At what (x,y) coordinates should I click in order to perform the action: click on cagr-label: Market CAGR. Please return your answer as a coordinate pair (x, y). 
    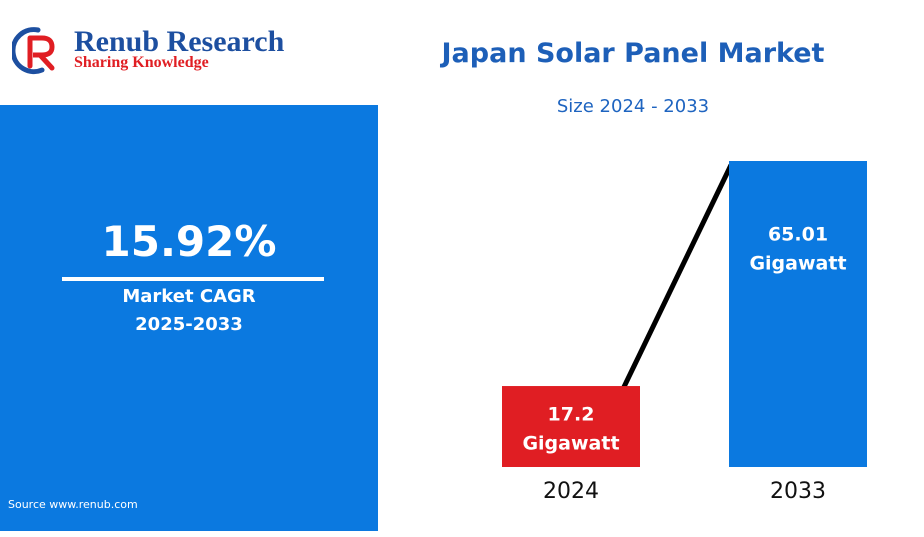
    Looking at the image, I should click on (189, 296).